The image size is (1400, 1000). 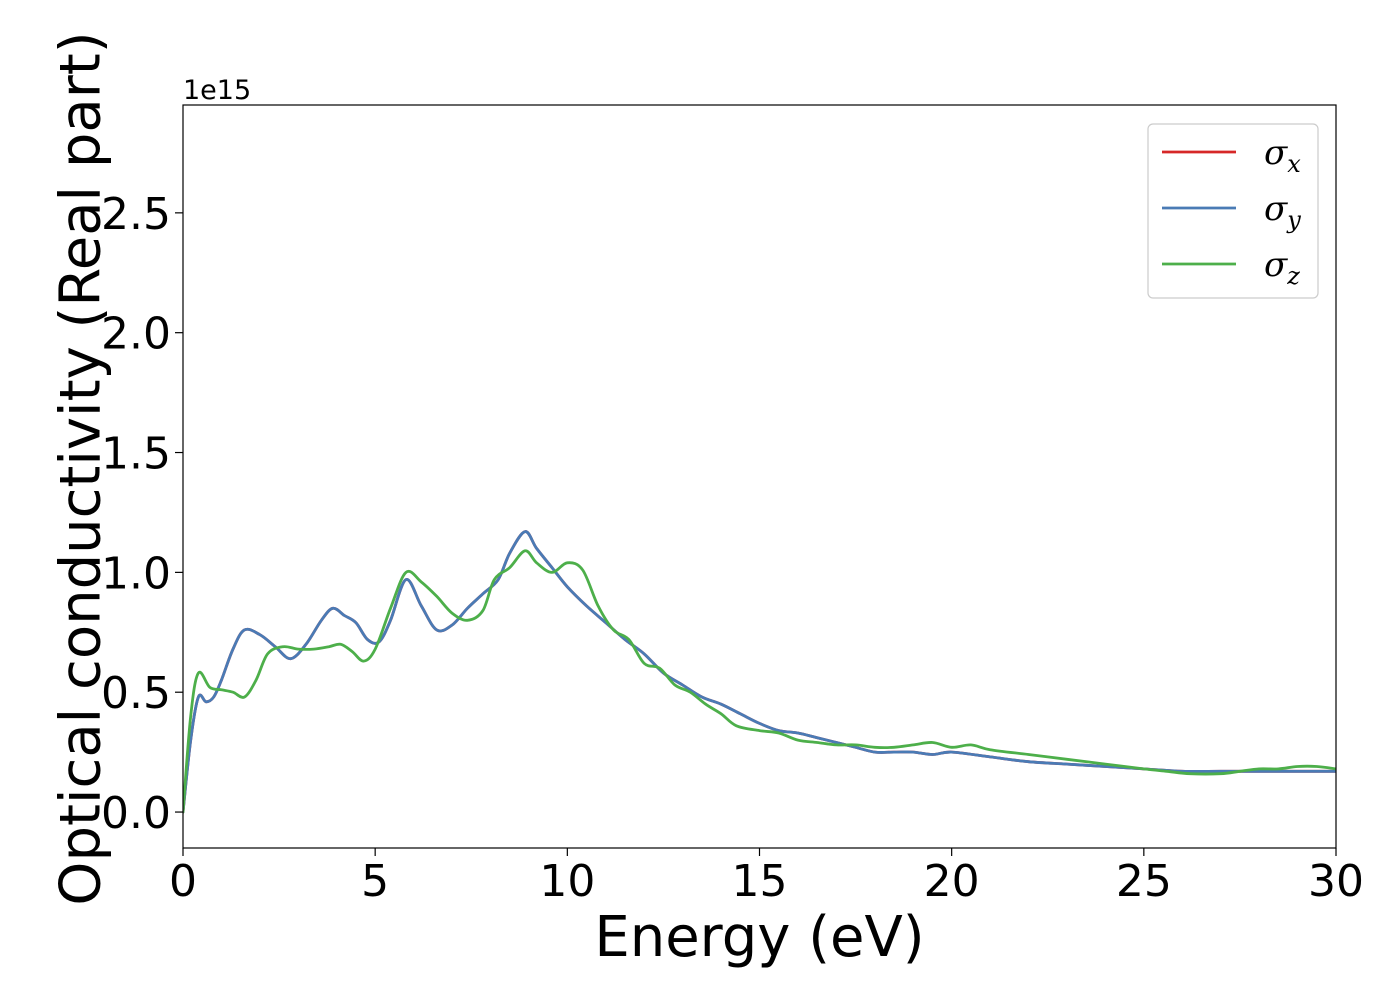 I want to click on legend-label-x: σx, so click(x=1282, y=155).